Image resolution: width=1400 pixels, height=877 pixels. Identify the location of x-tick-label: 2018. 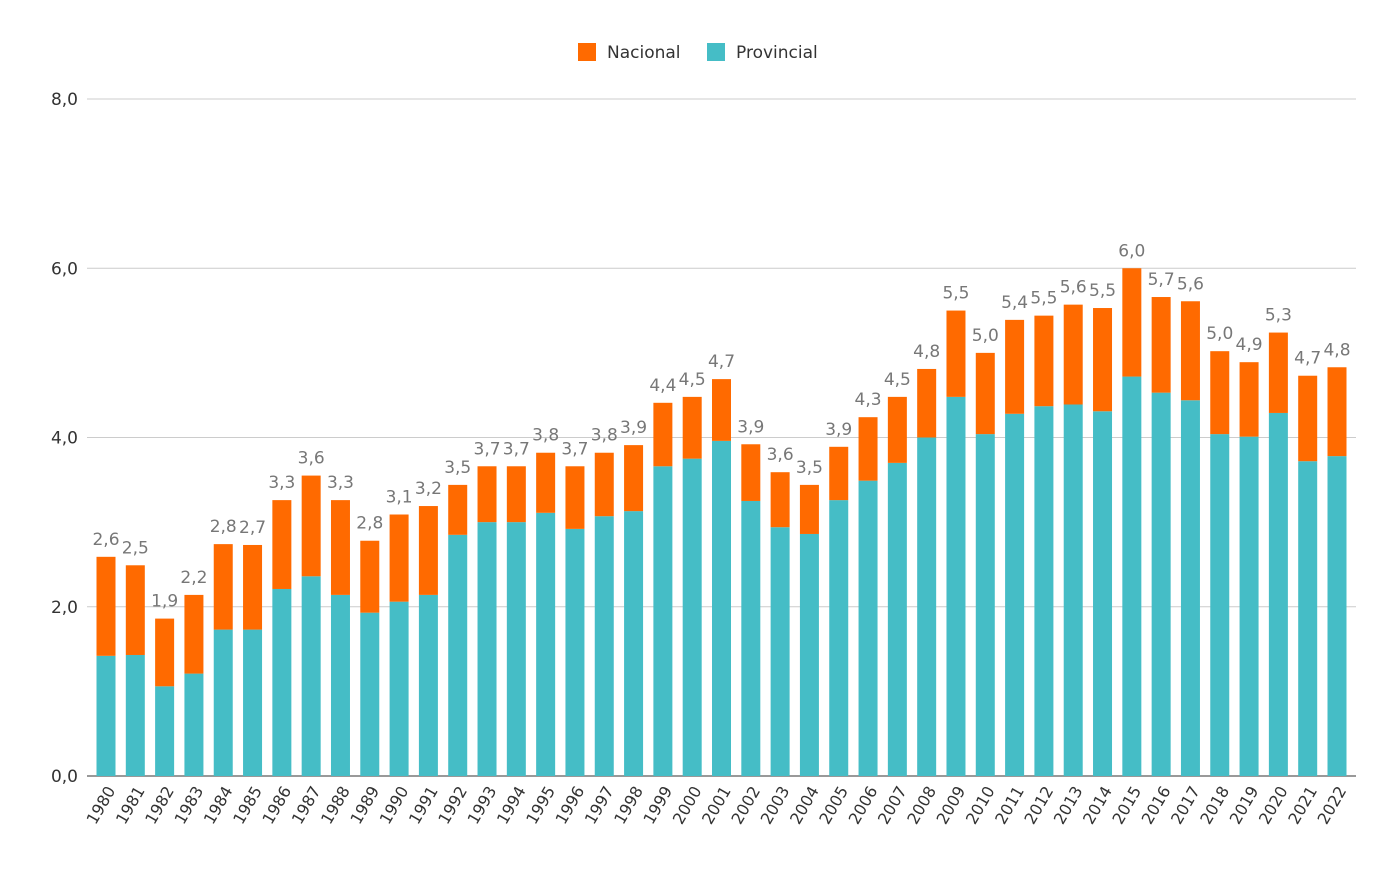
(1214, 805).